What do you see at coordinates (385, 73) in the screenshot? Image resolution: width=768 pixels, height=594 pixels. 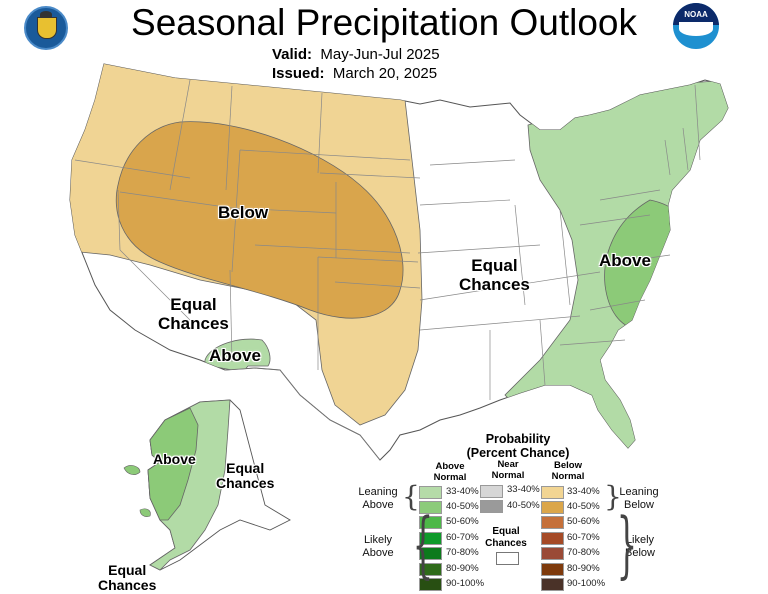 I see `issued-value: March 20, 2025` at bounding box center [385, 73].